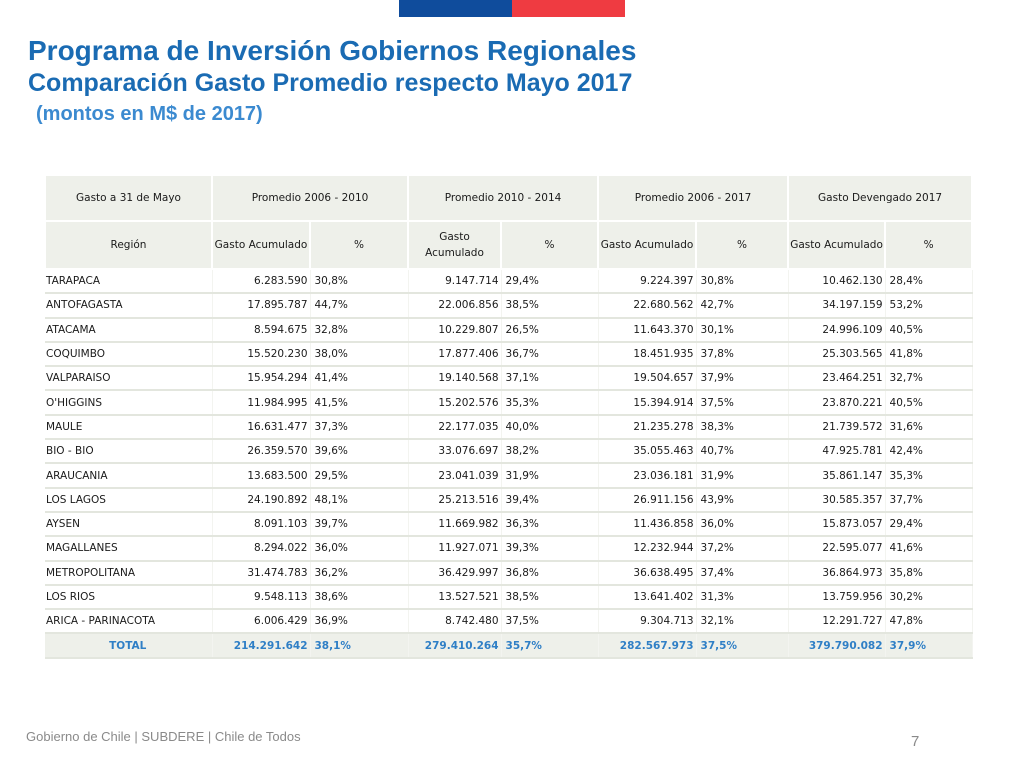 This screenshot has height=768, width=1024. I want to click on cell-region: ANTOFAGASTA, so click(129, 306).